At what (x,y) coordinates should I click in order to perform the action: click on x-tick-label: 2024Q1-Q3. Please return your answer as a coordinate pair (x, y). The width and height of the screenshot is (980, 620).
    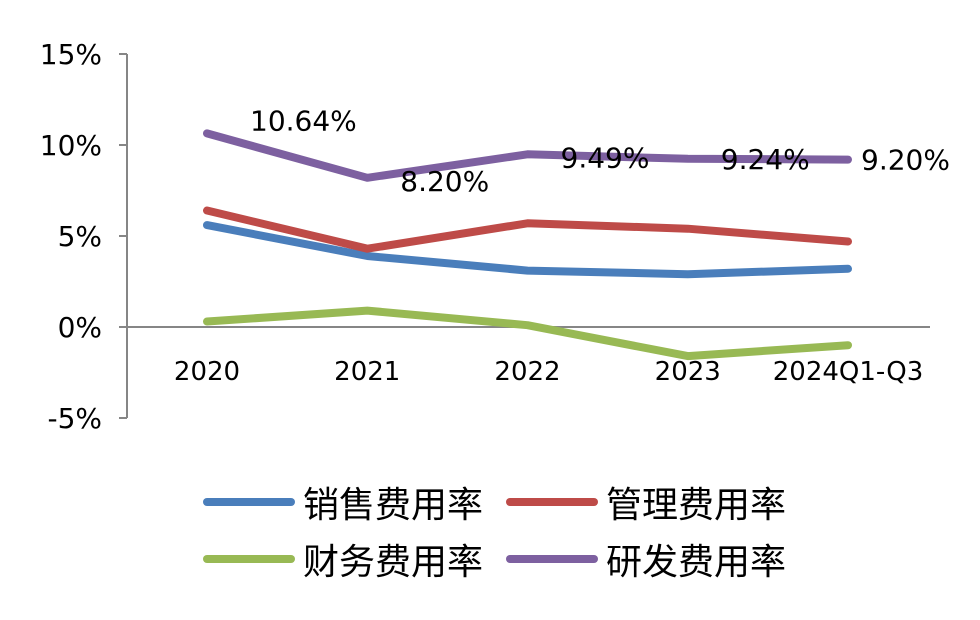
    Looking at the image, I should click on (848, 372).